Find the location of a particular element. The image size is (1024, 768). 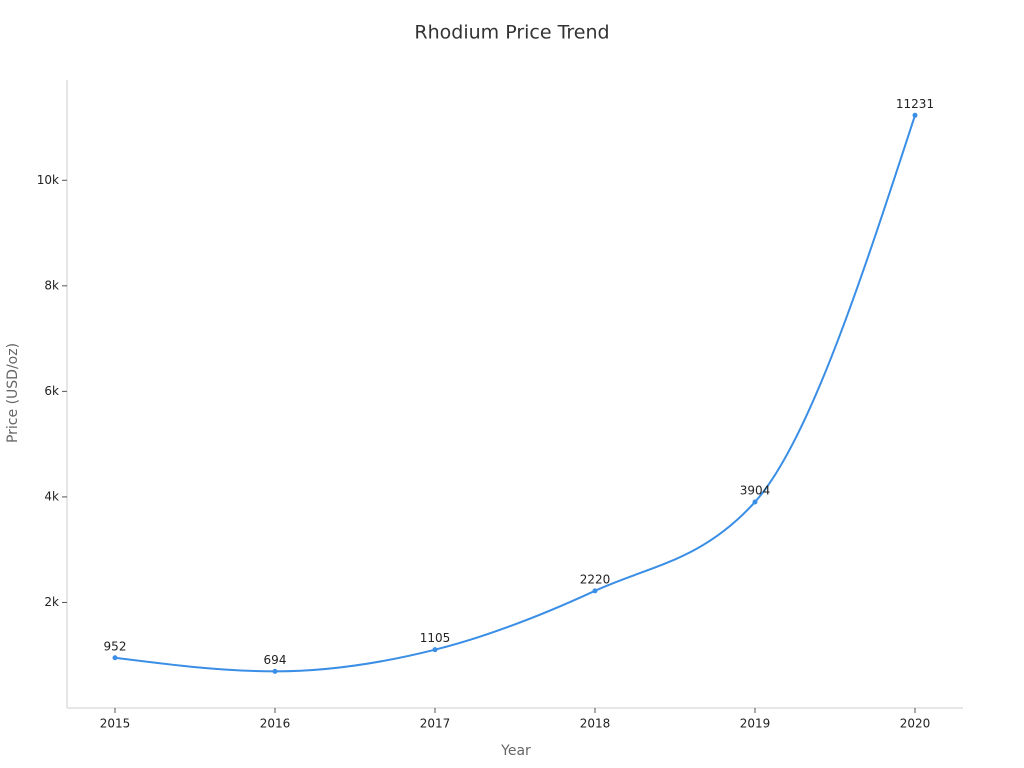

y-axis-label: Price (USD/oz) is located at coordinates (13, 393).